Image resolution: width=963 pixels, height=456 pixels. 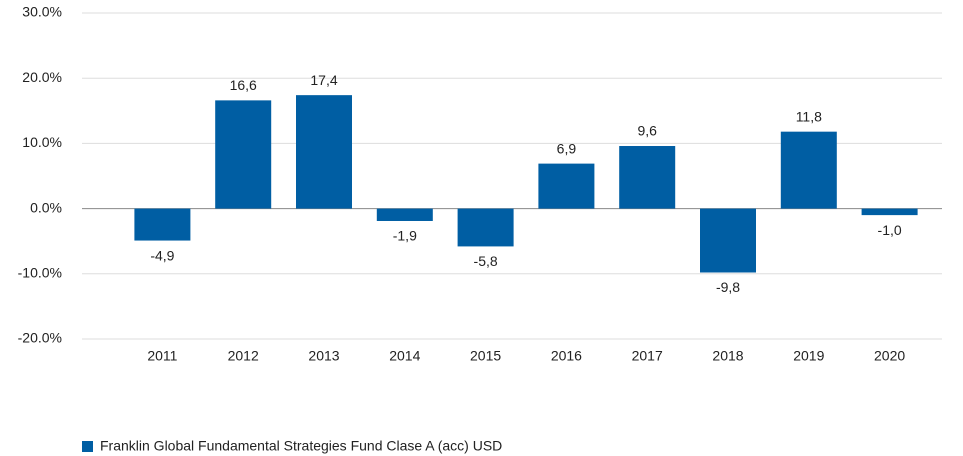 What do you see at coordinates (46, 207) in the screenshot?
I see `y-tick-label: 0.0%` at bounding box center [46, 207].